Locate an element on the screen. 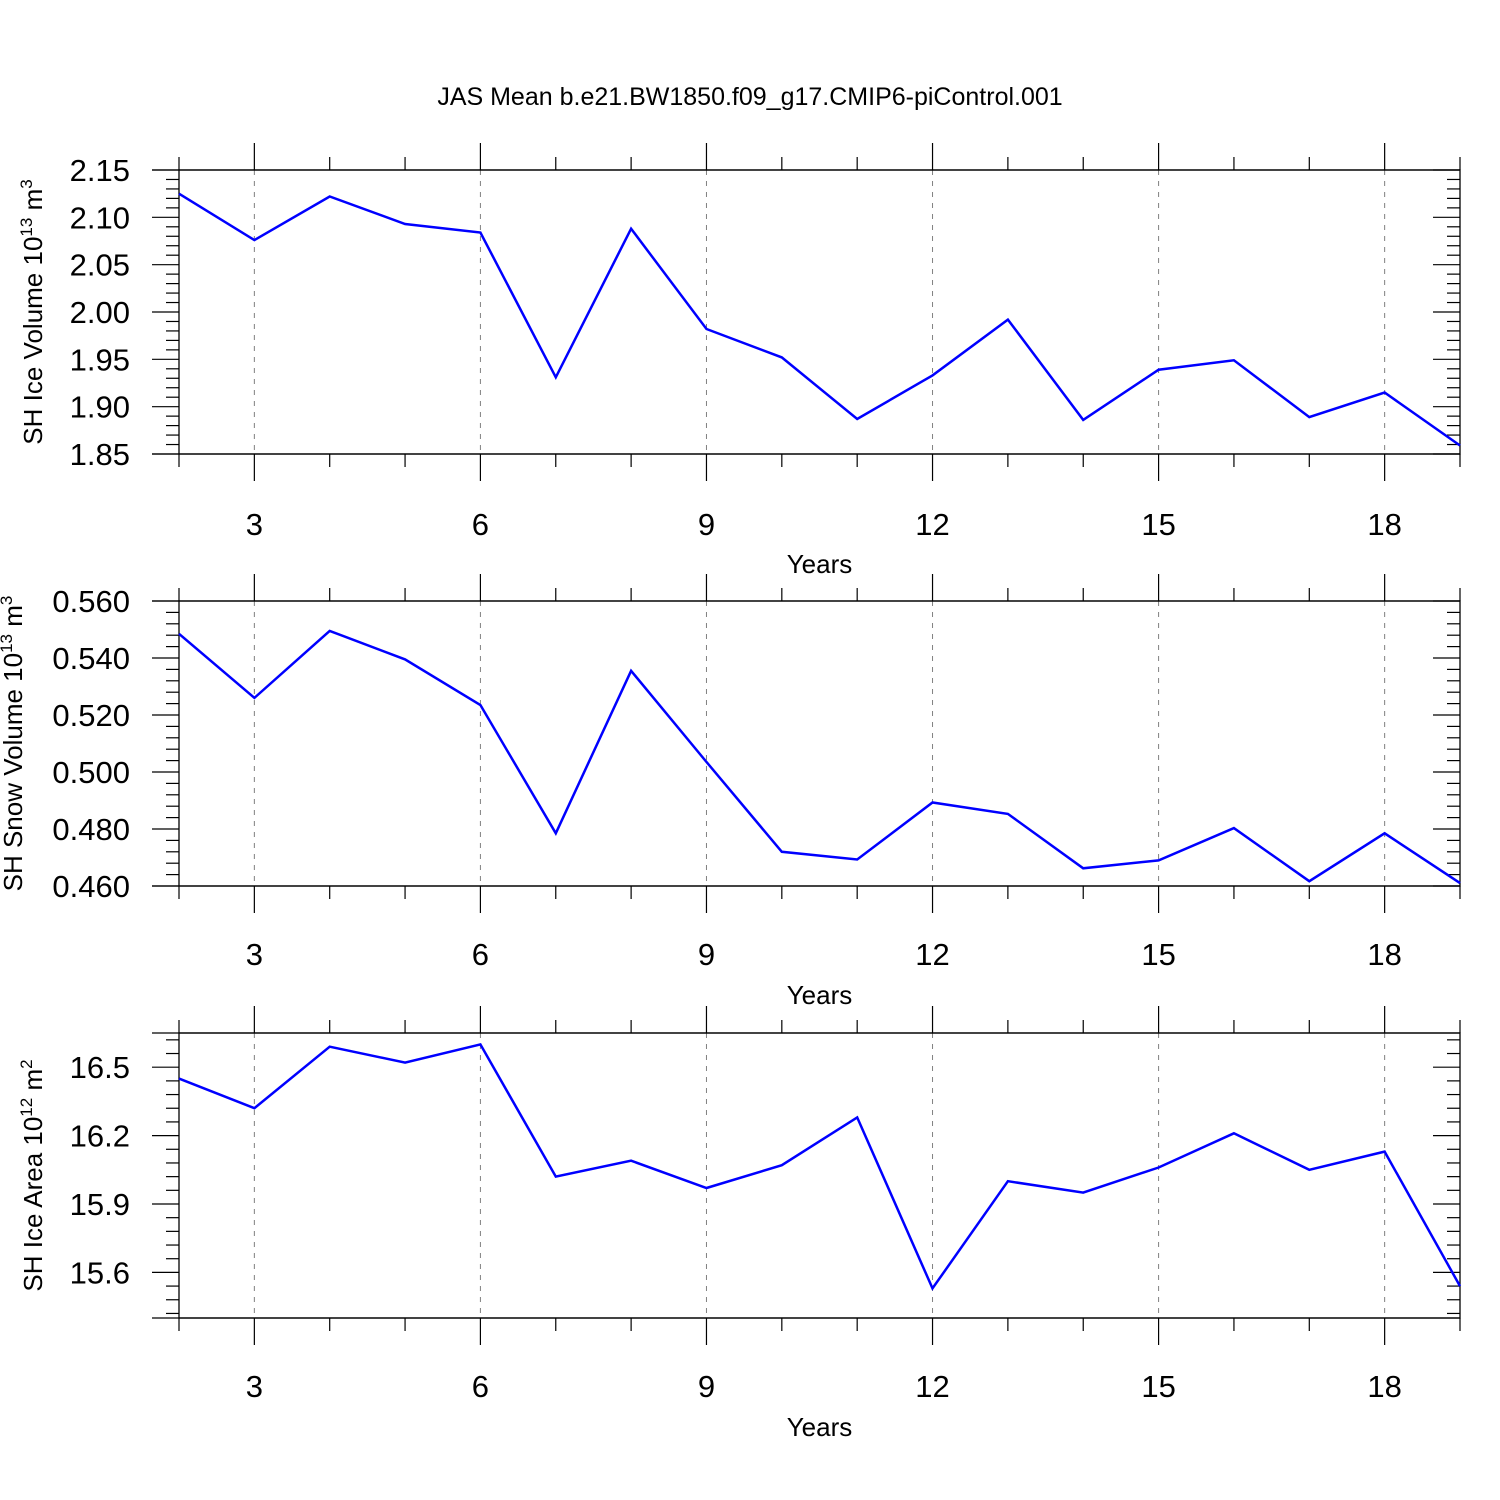 Image resolution: width=1500 pixels, height=1500 pixels. y-tick-label: 2.05 is located at coordinates (100, 265).